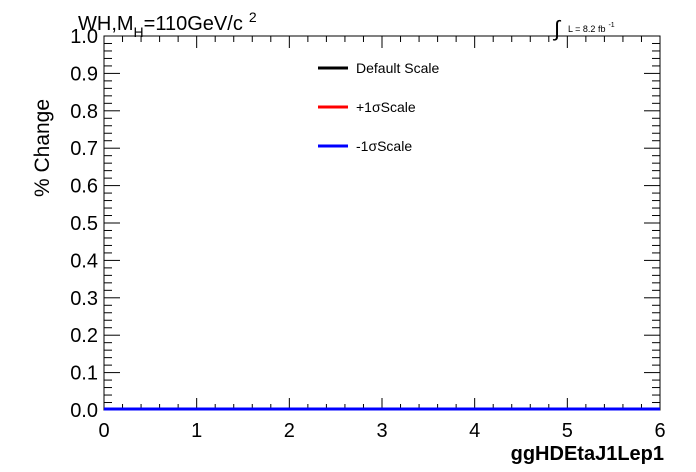 The width and height of the screenshot is (696, 472). I want to click on x-tick-label: 4, so click(474, 431).